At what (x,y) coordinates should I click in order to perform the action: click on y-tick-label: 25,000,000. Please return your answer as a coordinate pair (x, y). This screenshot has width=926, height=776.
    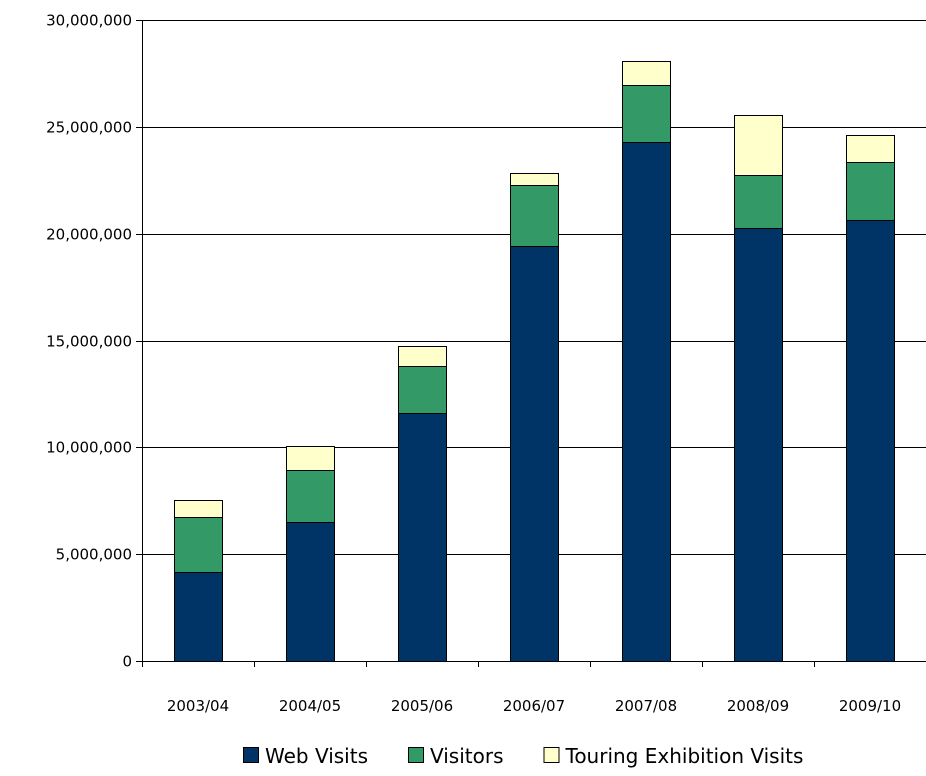
    Looking at the image, I should click on (89, 128).